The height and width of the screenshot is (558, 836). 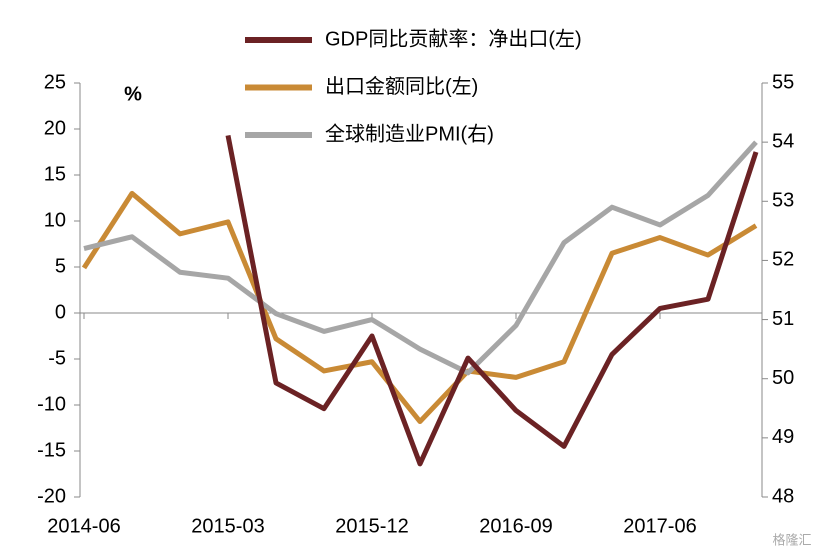 I want to click on y-tick-label: 5, so click(x=60, y=266).